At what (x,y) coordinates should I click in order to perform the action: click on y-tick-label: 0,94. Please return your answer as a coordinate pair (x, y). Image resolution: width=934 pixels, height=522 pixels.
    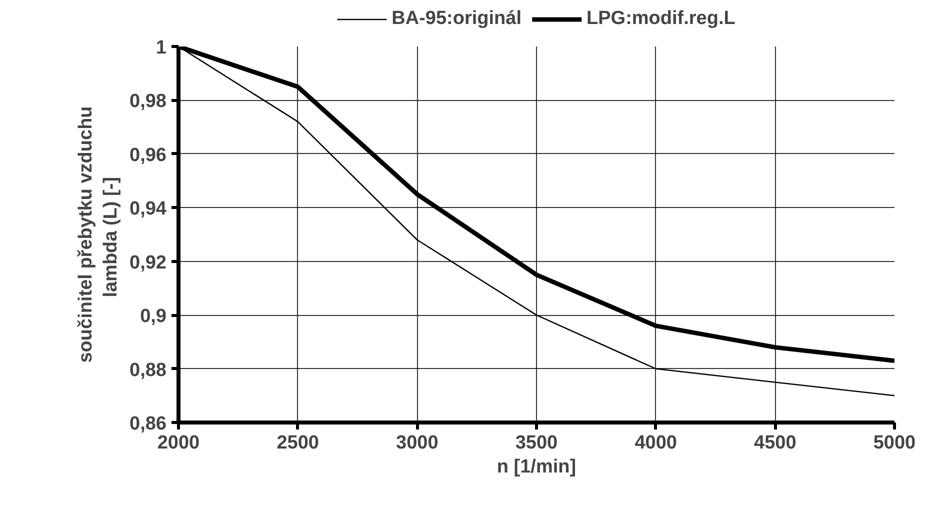
    Looking at the image, I should click on (148, 209).